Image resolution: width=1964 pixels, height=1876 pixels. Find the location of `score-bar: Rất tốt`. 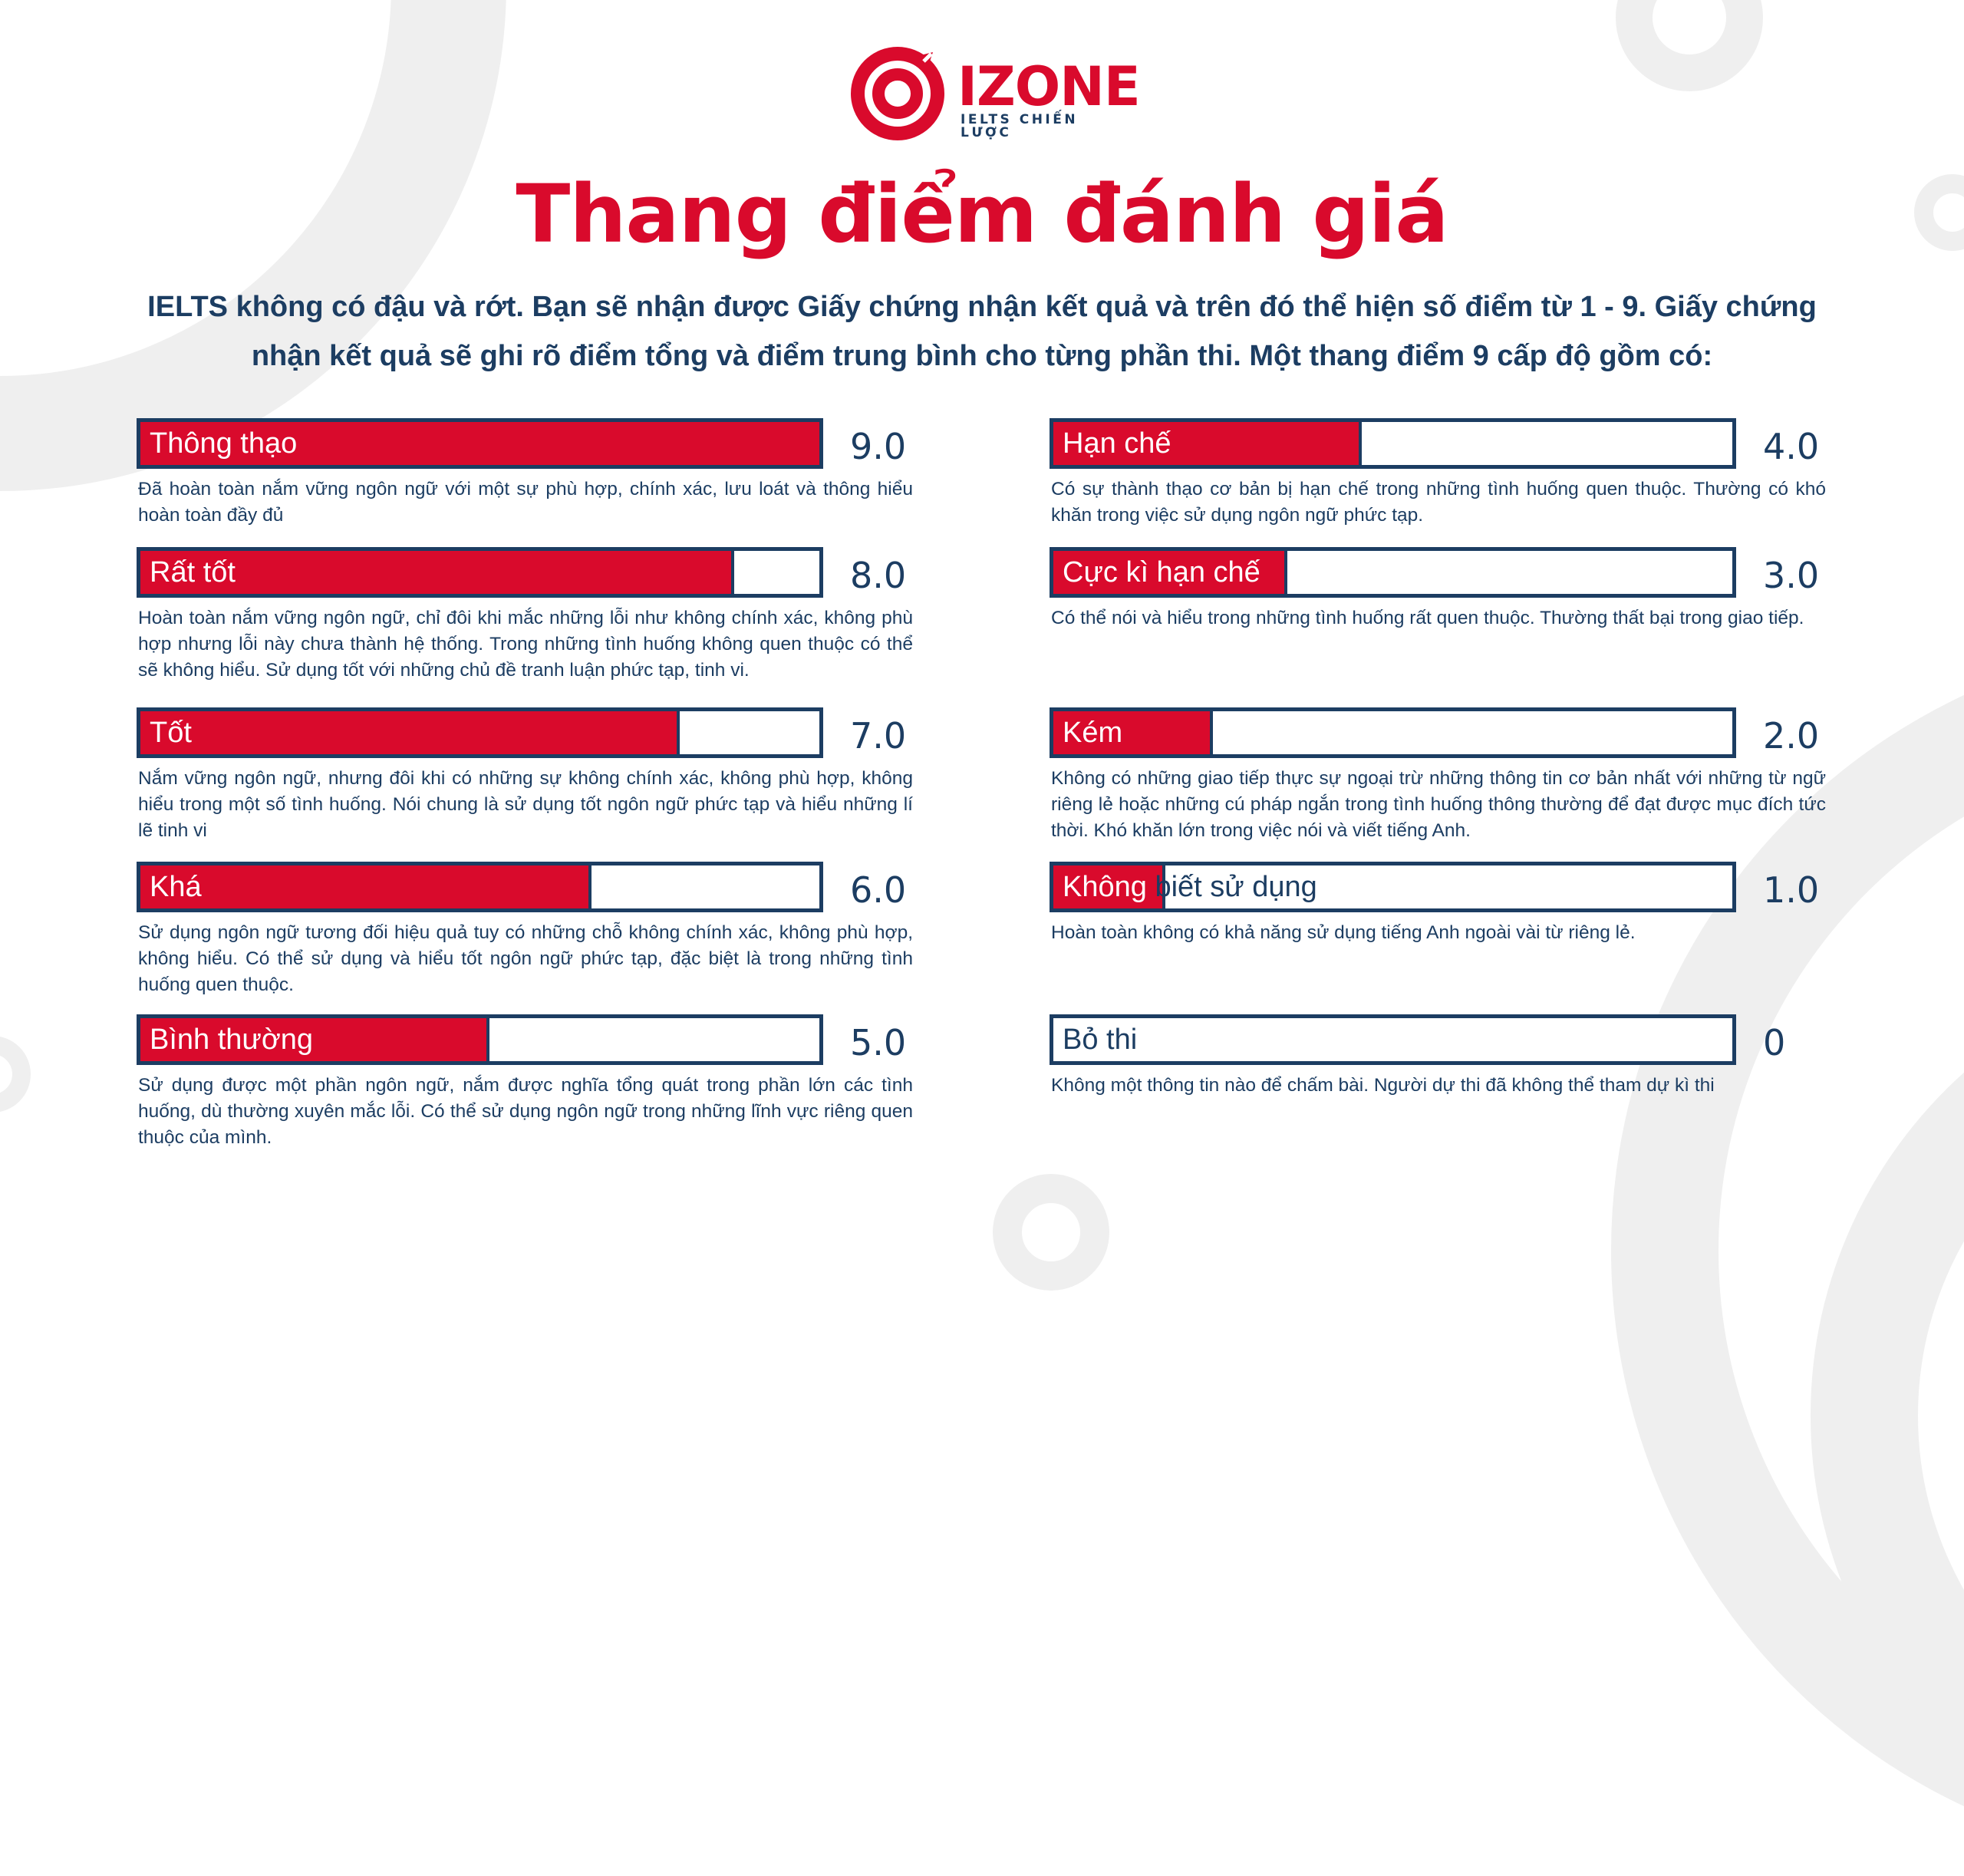

score-bar: Rất tốt is located at coordinates (480, 572).